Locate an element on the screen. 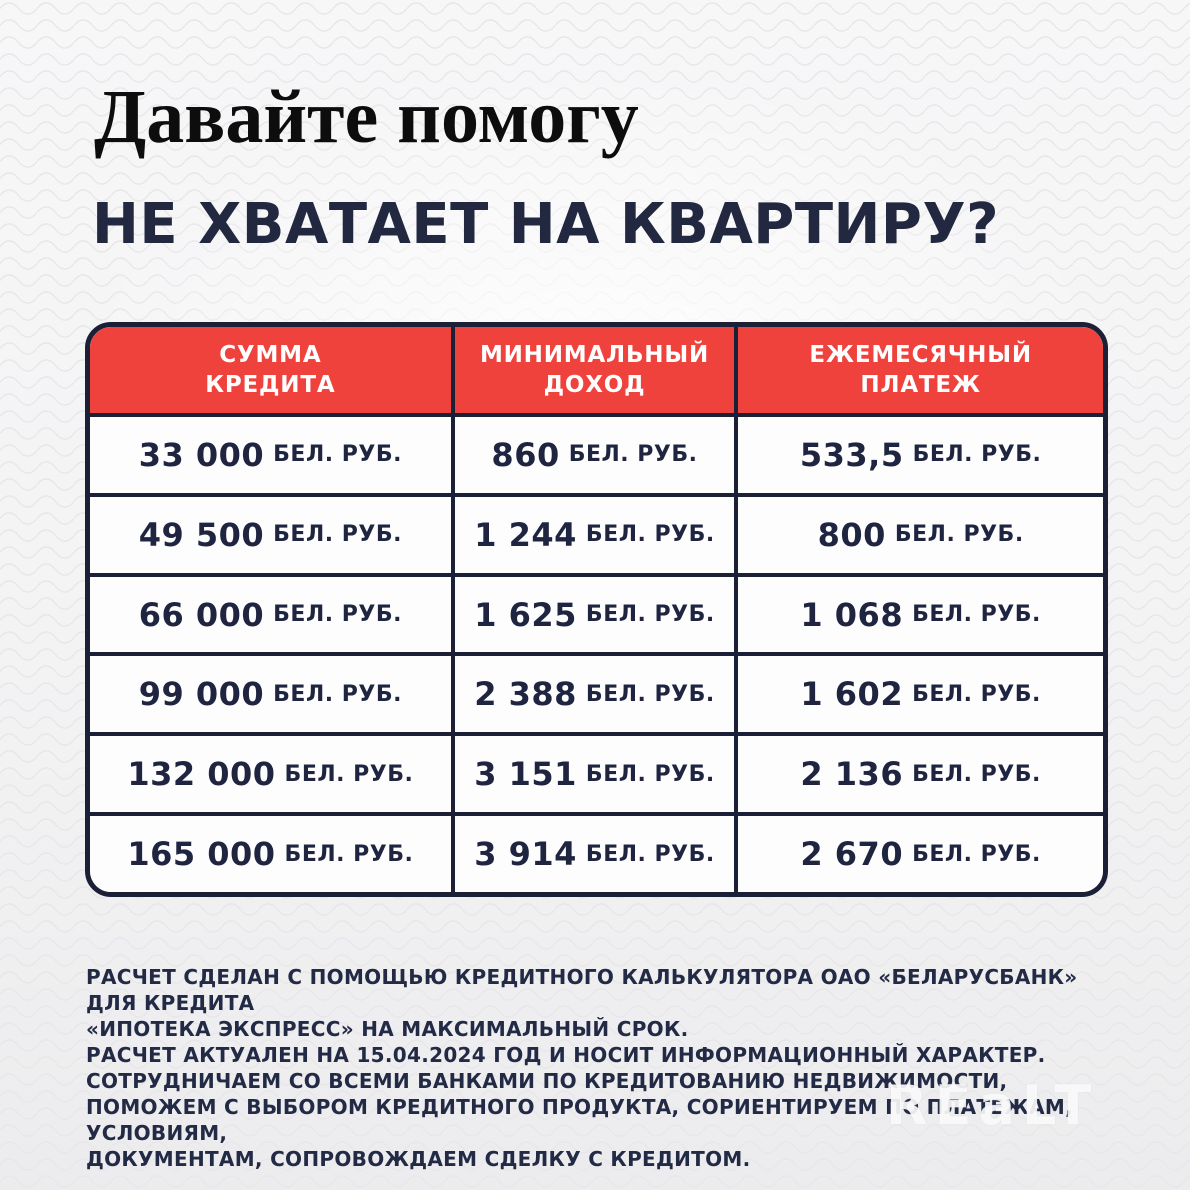 This screenshot has width=1190, height=1190. amount-value: 132 000 is located at coordinates (201, 774).